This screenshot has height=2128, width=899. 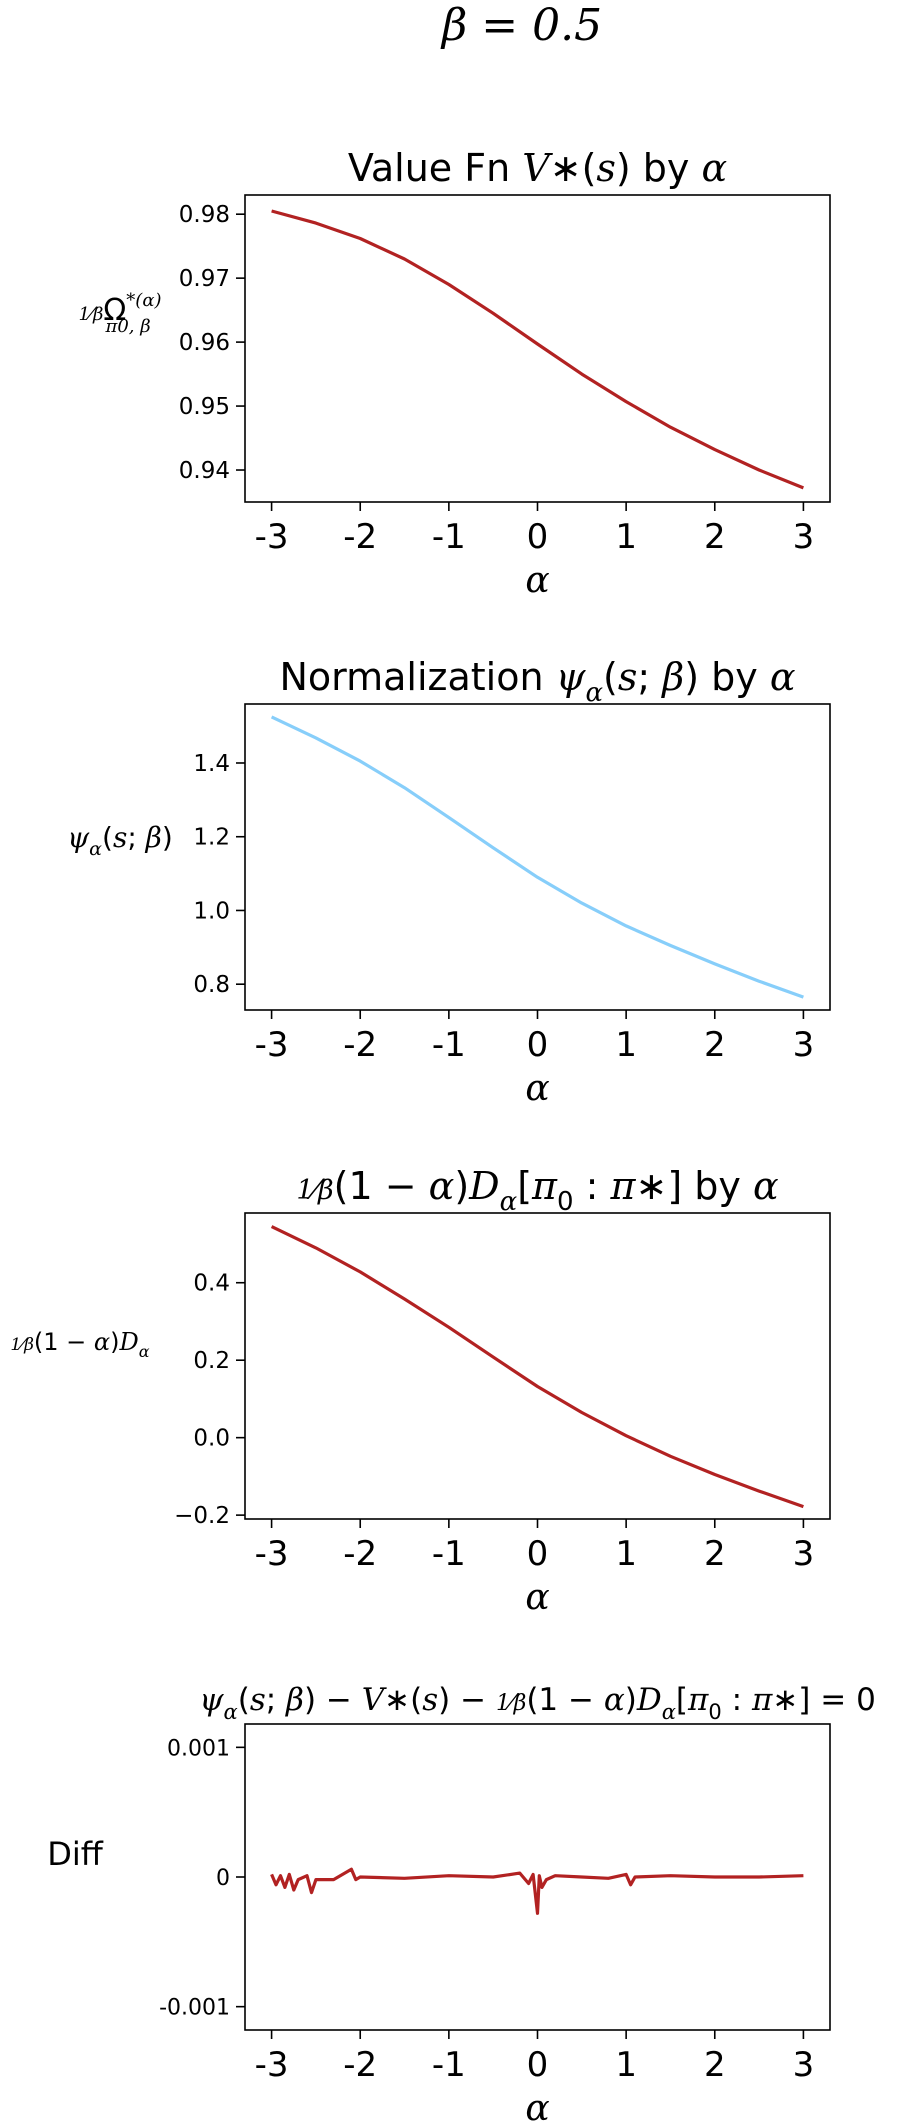 What do you see at coordinates (211, 1284) in the screenshot?
I see `y-tick-label: 0.4` at bounding box center [211, 1284].